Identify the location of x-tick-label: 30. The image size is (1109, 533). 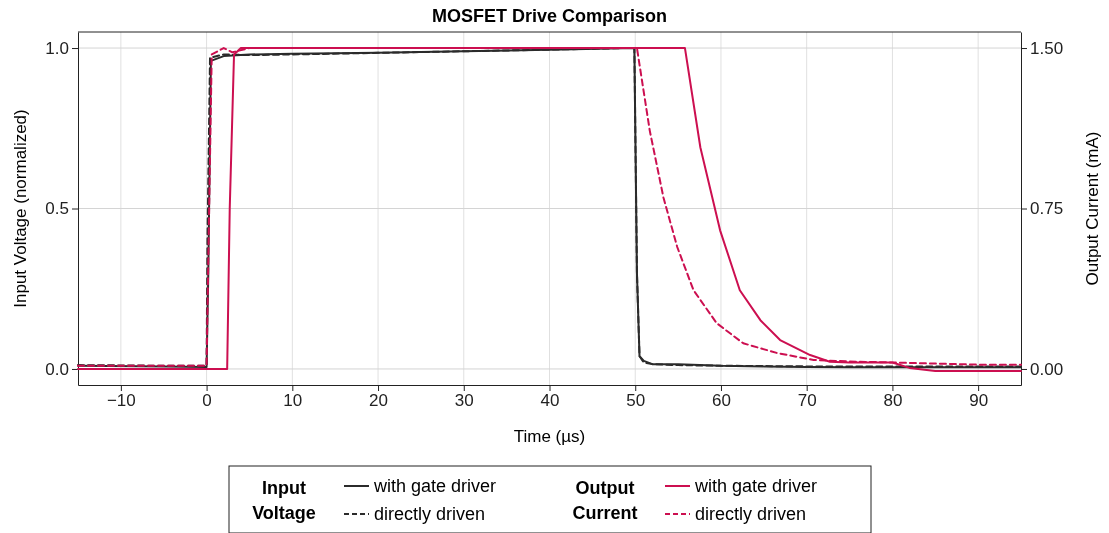
(464, 401).